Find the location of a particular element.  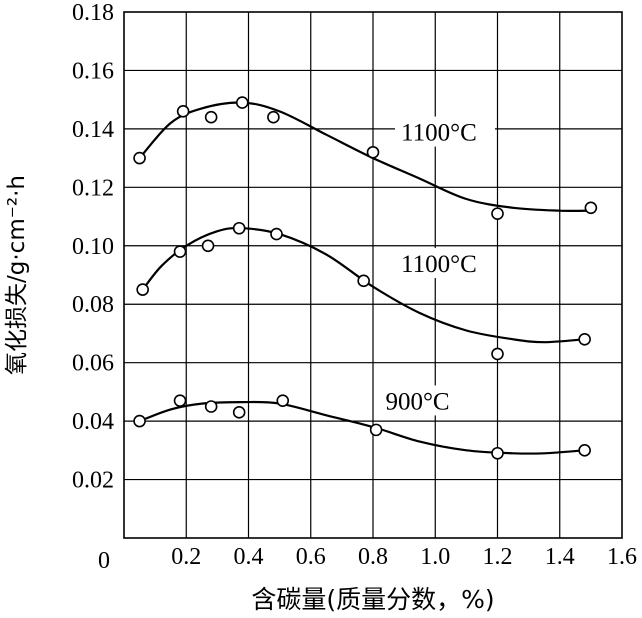

y-tick-label: 0.10 is located at coordinates (93, 247).